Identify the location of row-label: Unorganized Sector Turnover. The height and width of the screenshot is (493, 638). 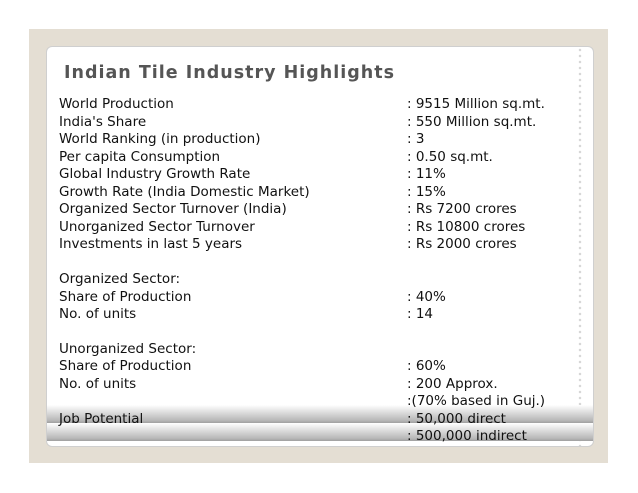
(157, 226).